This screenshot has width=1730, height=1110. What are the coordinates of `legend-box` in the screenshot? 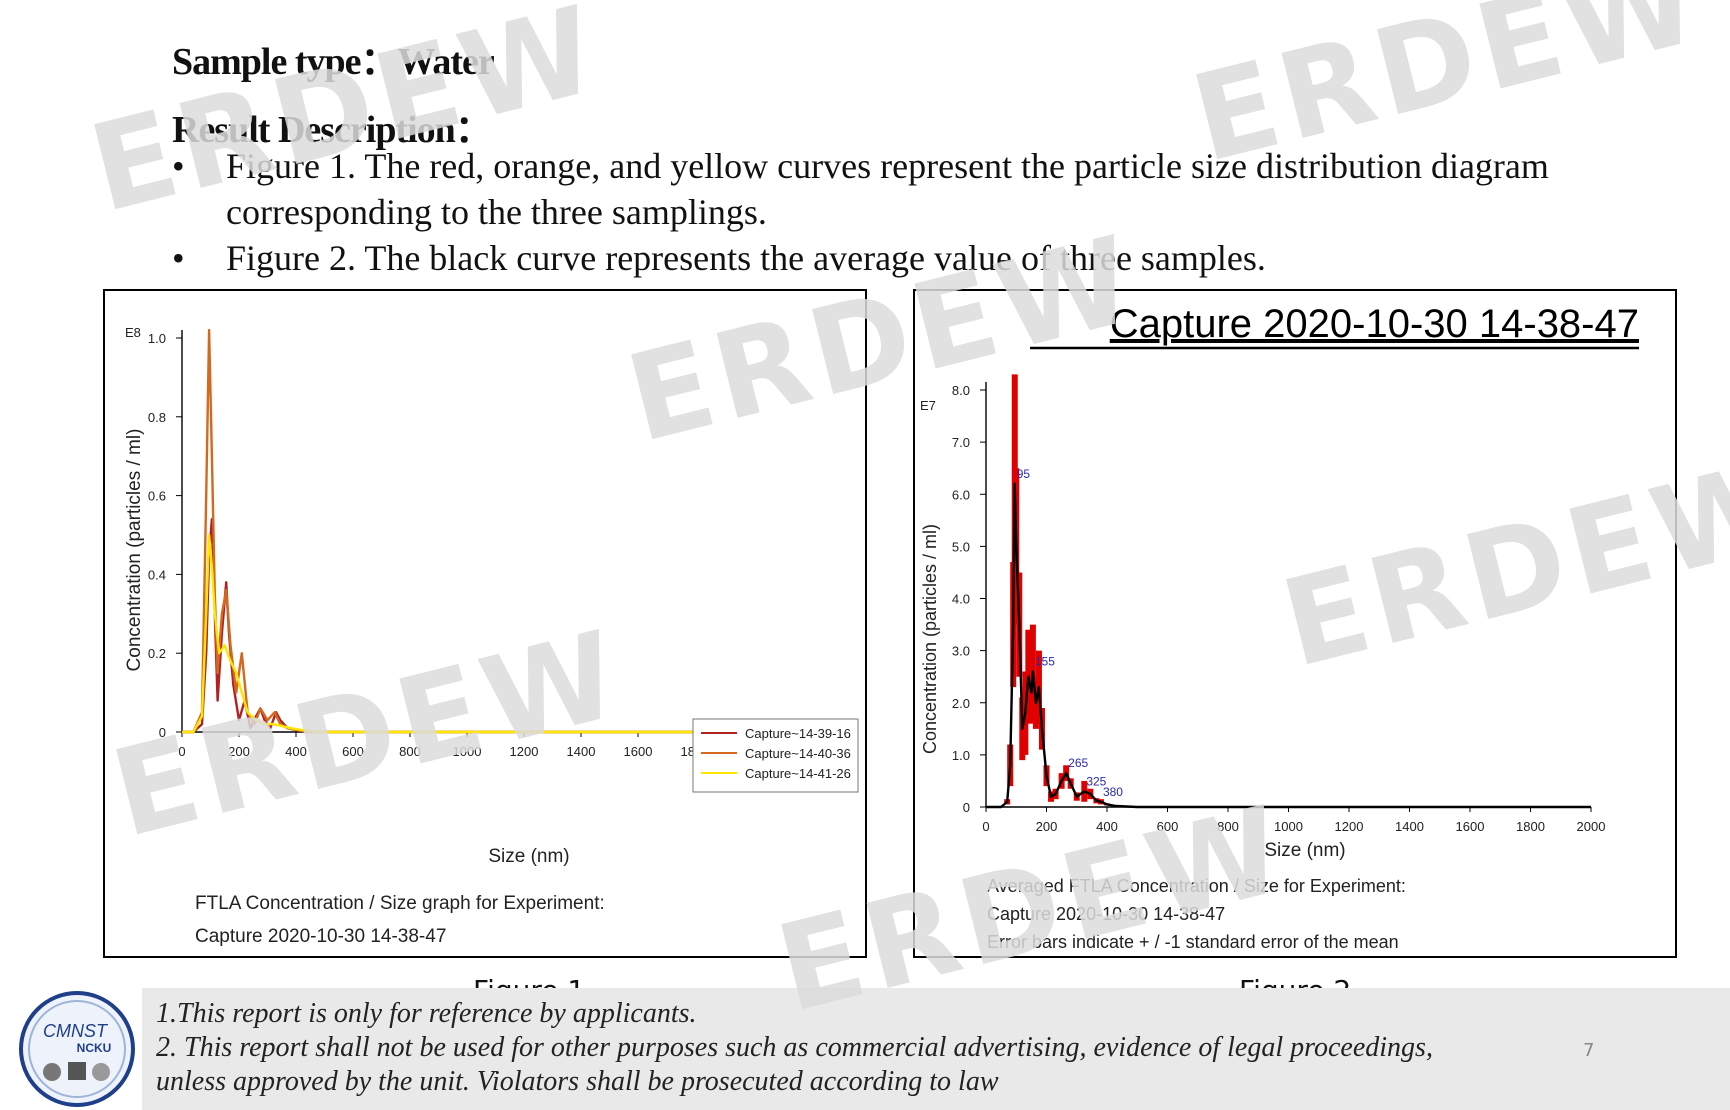 It's located at (775, 755).